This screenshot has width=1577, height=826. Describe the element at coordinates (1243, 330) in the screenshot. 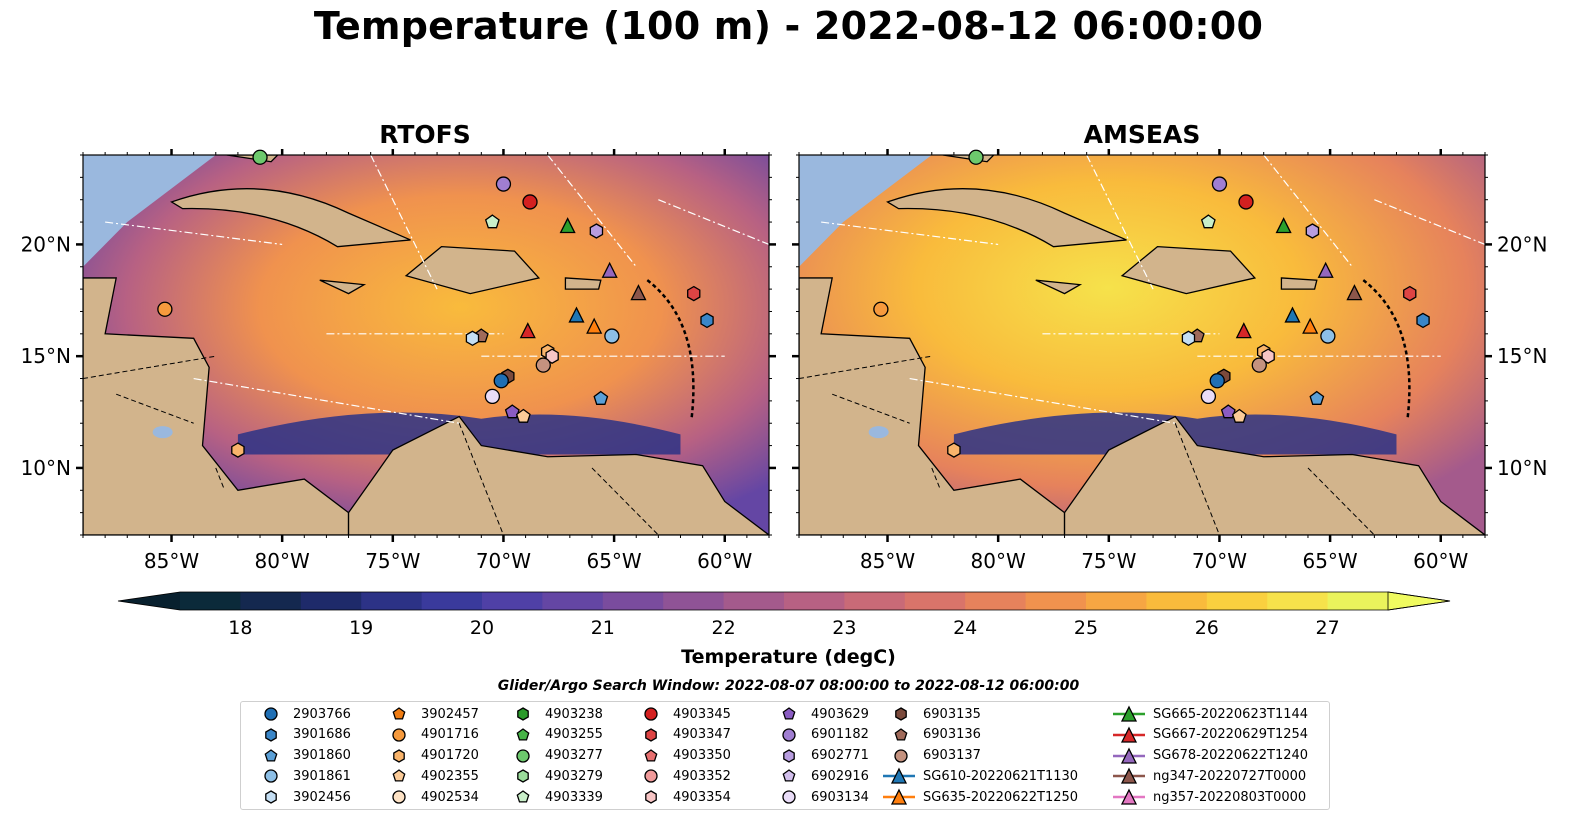

I see `platform-SG667-20220629T1254` at that location.